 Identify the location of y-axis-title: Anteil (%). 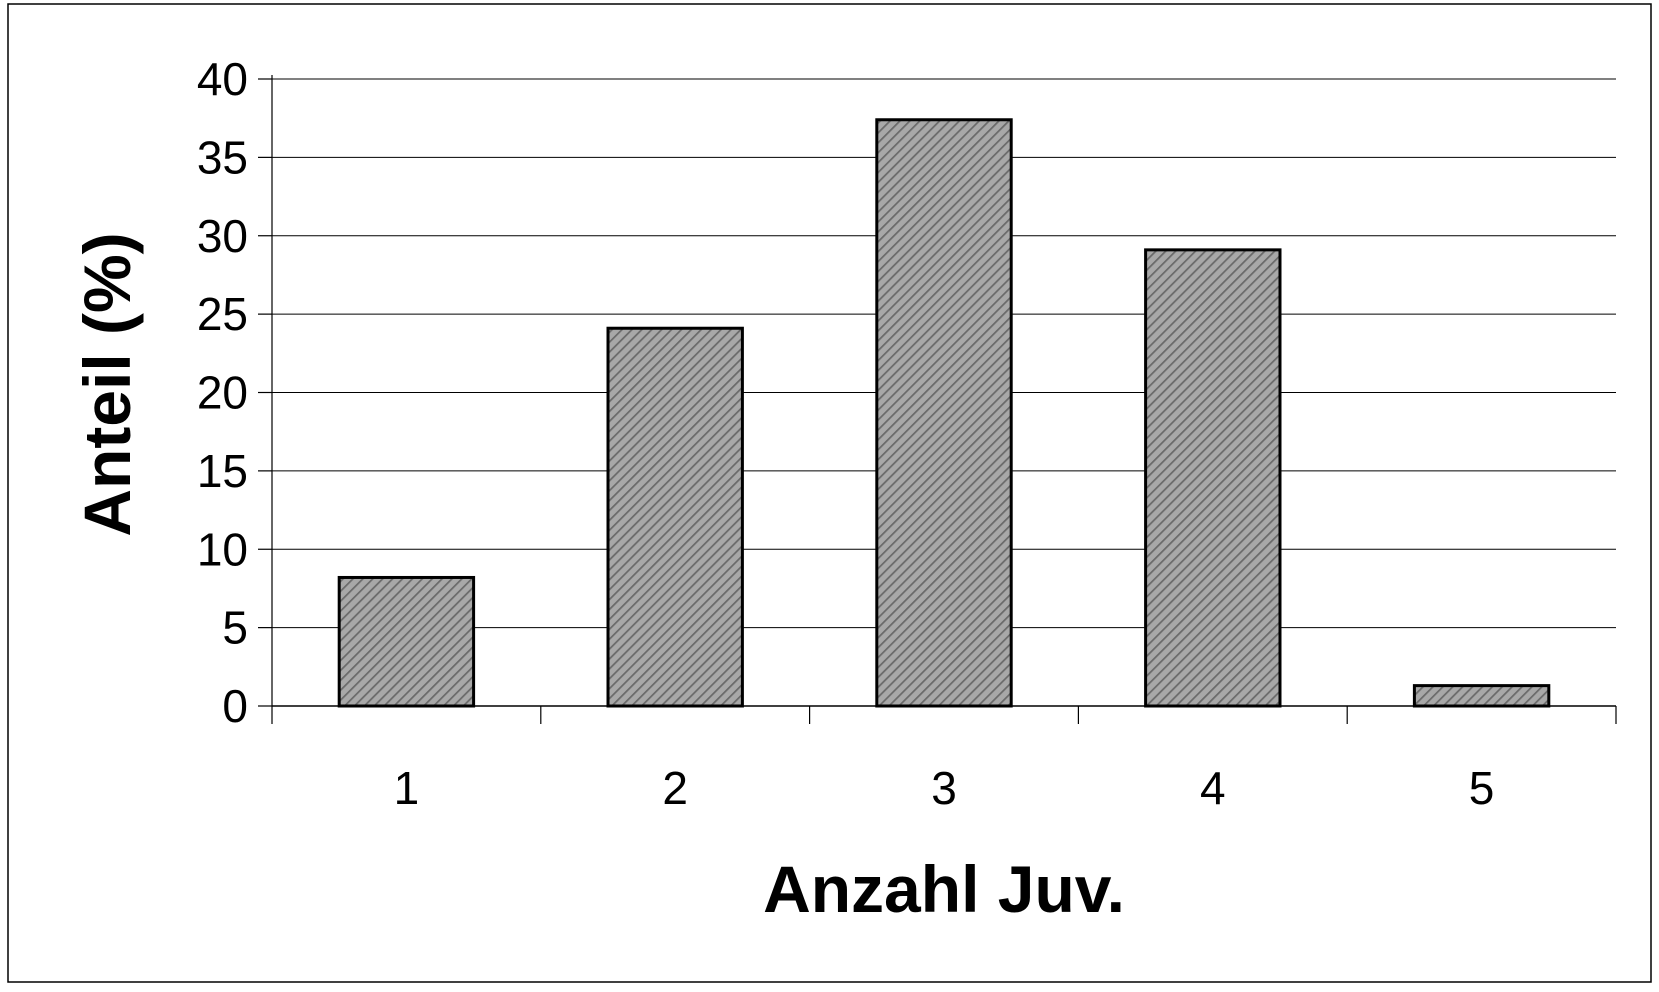
(107, 384).